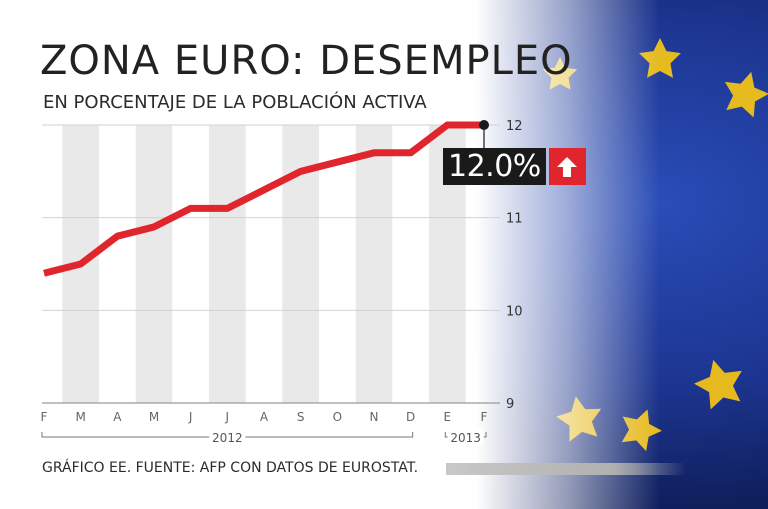 The image size is (768, 509). What do you see at coordinates (235, 102) in the screenshot?
I see `chart-subtitle: EN PORCENTAJE DE LA POBLACIÓN ACTIVA` at bounding box center [235, 102].